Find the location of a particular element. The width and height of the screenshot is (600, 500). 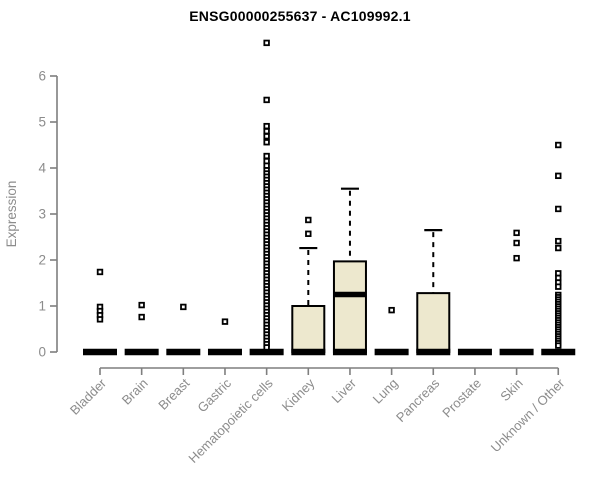

boxplot-kidney is located at coordinates (308, 286).